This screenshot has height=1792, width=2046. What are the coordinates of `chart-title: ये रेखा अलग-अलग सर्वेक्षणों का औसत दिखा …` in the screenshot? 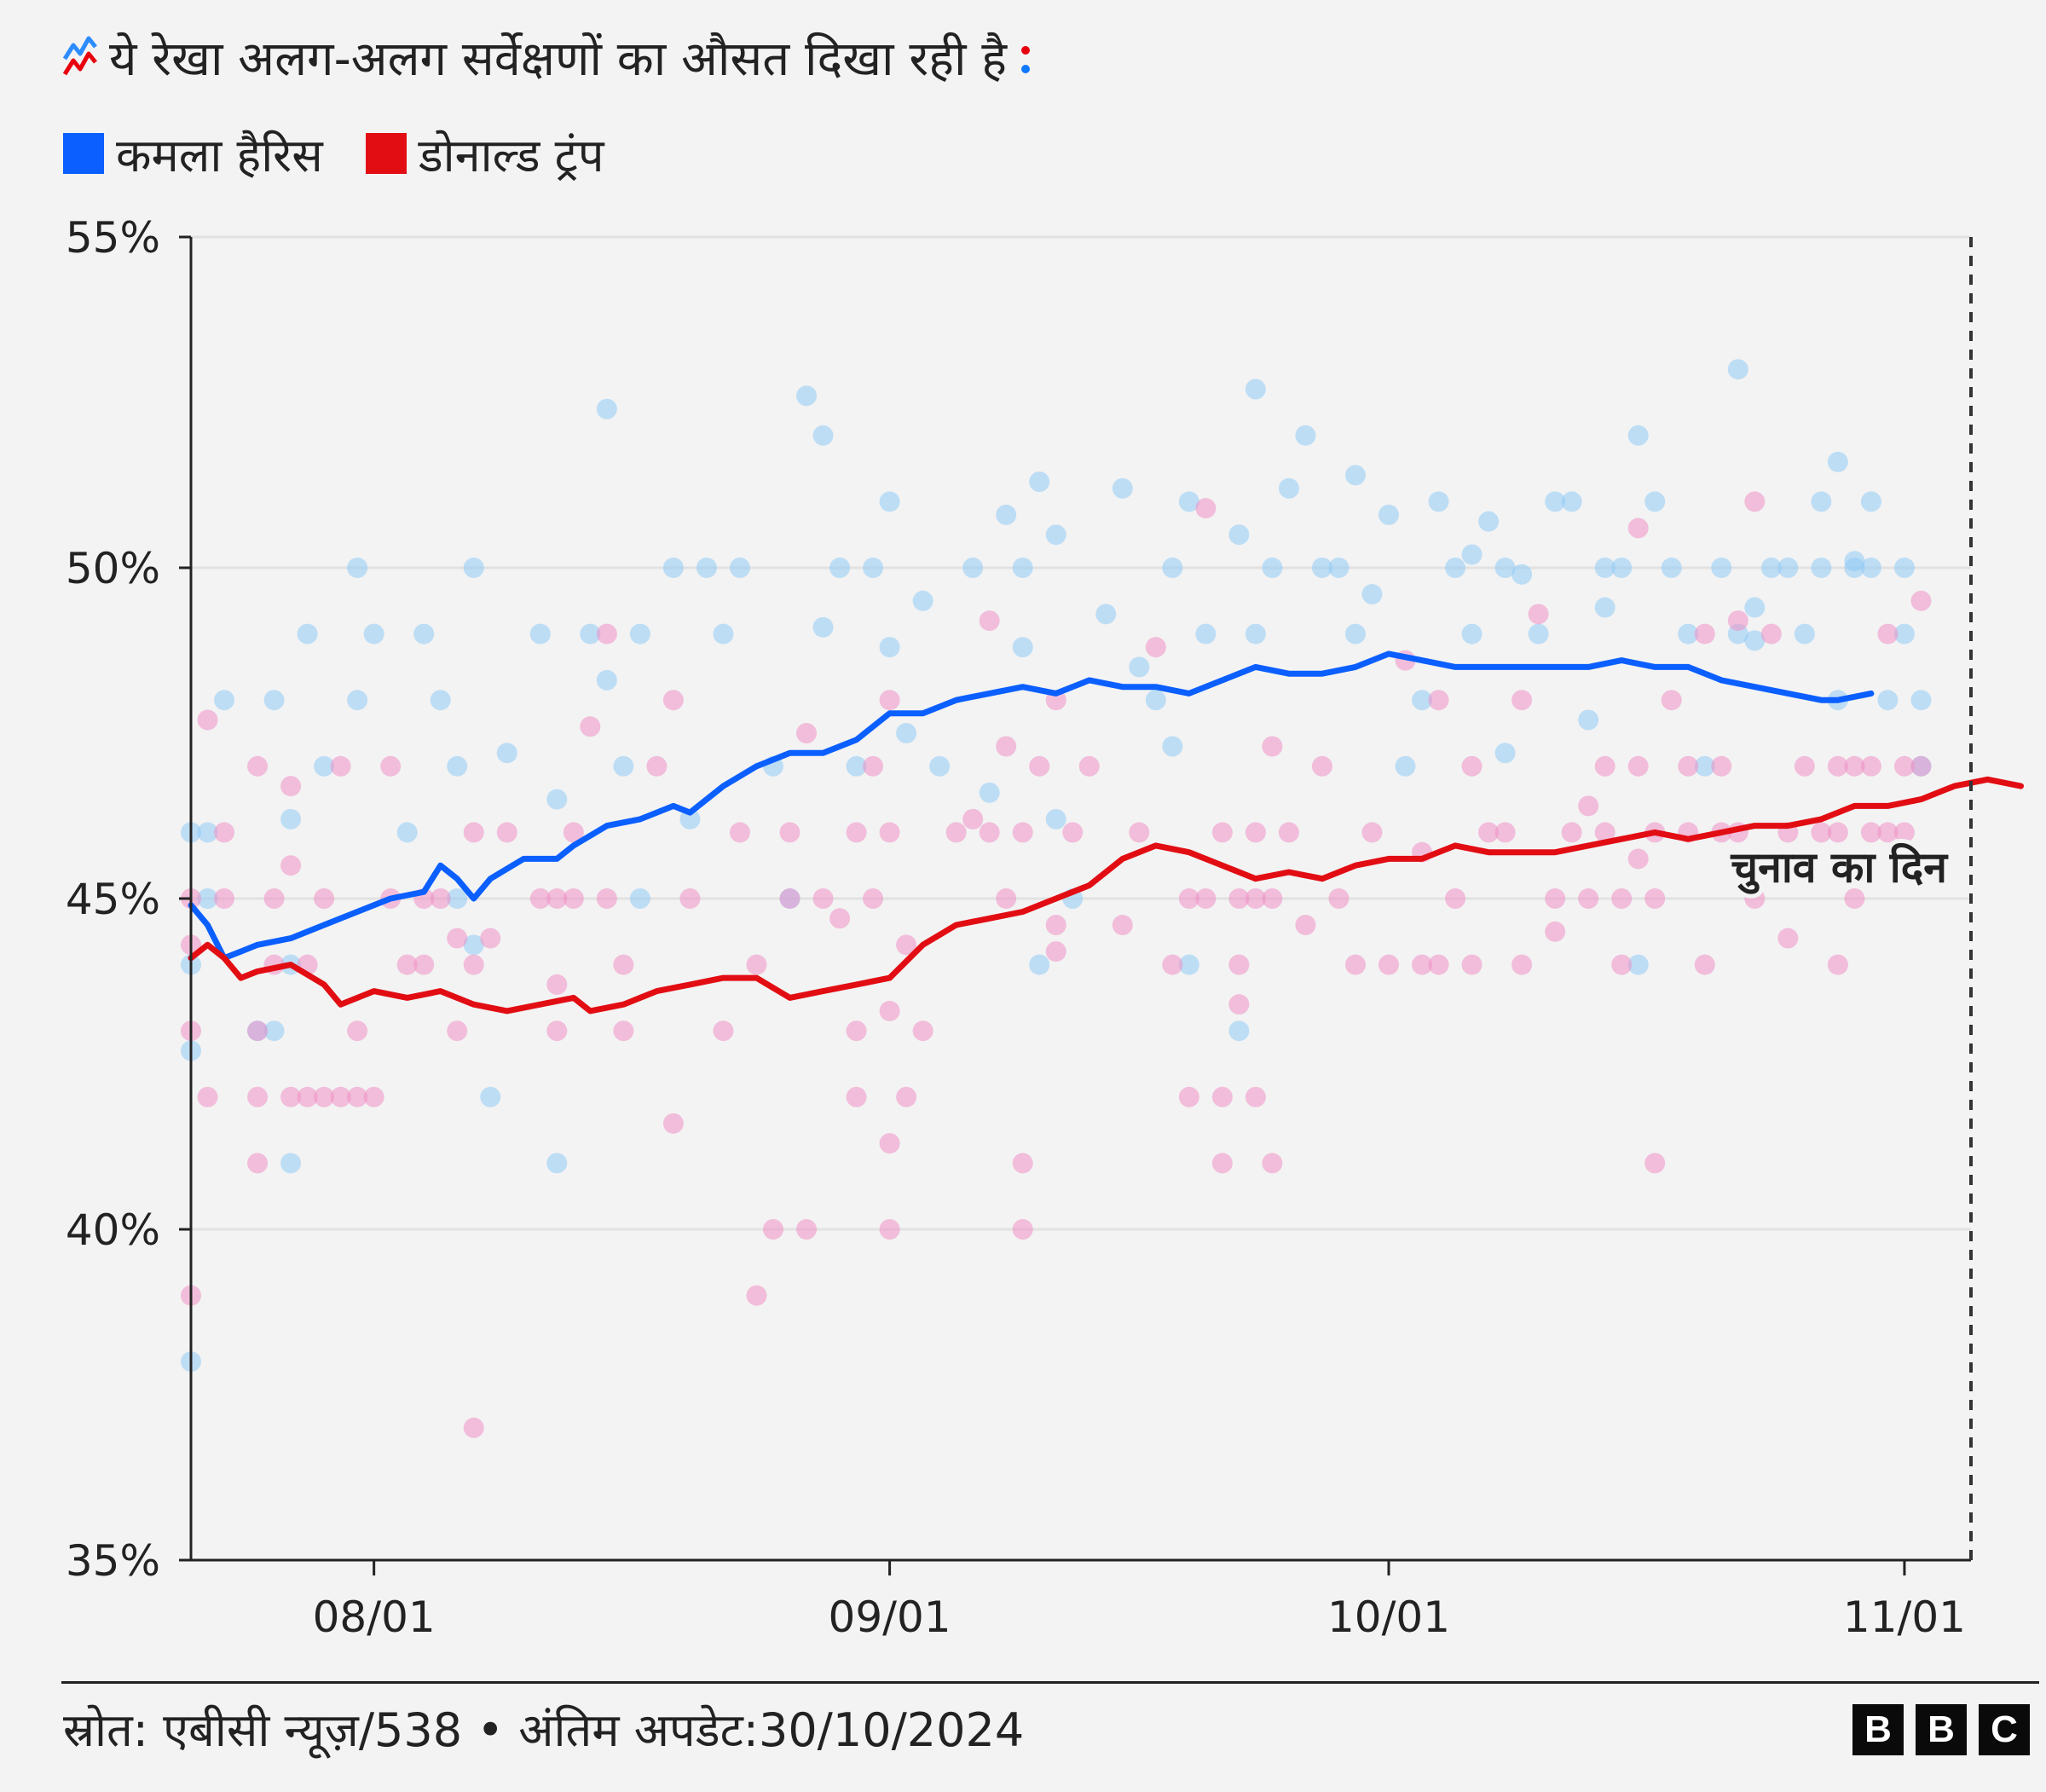 It's located at (558, 59).